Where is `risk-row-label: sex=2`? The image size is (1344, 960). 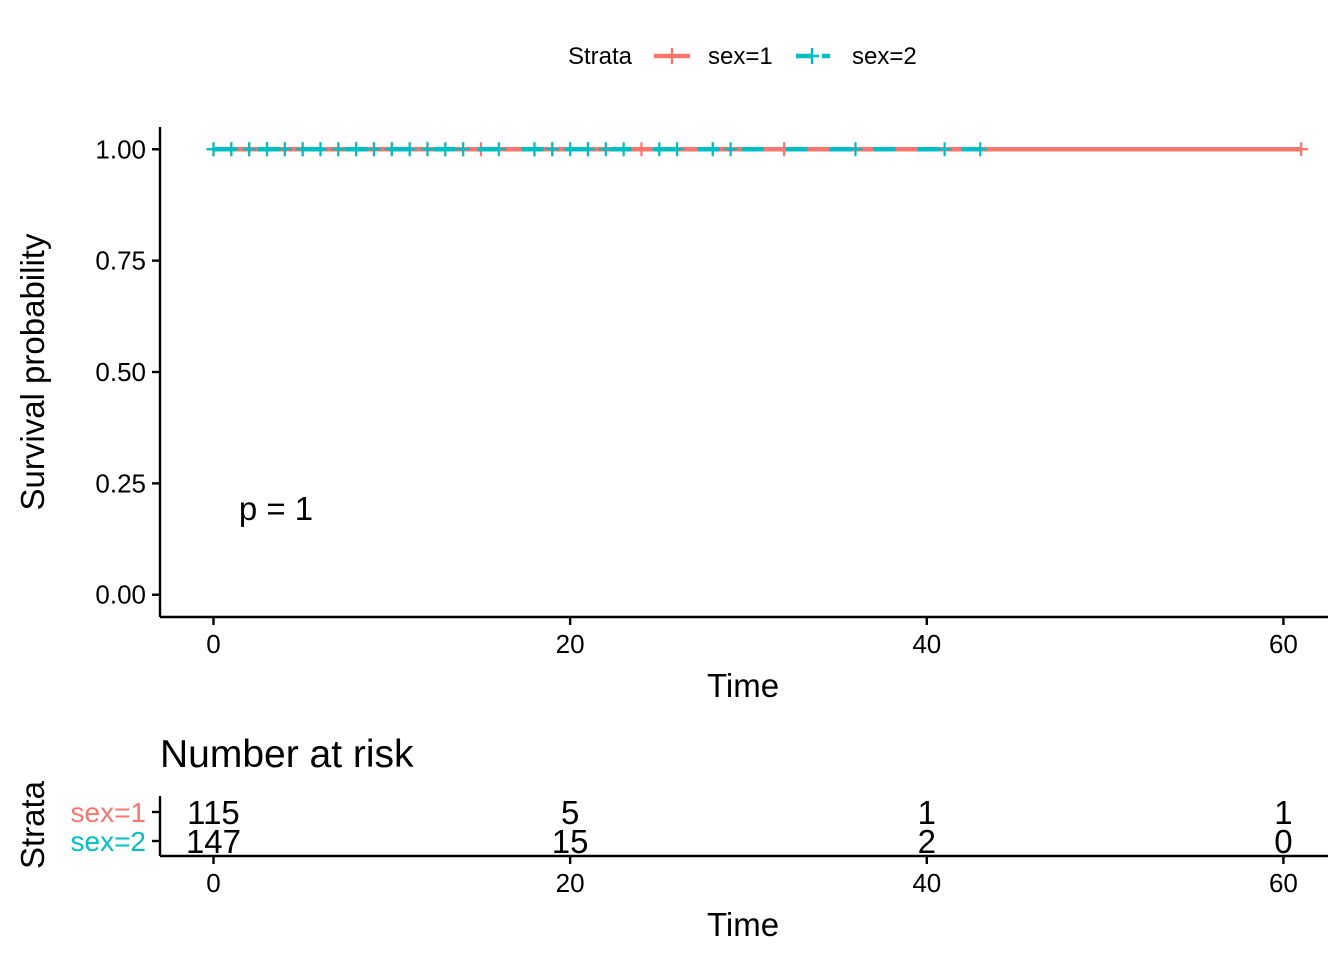
risk-row-label: sex=2 is located at coordinates (109, 841).